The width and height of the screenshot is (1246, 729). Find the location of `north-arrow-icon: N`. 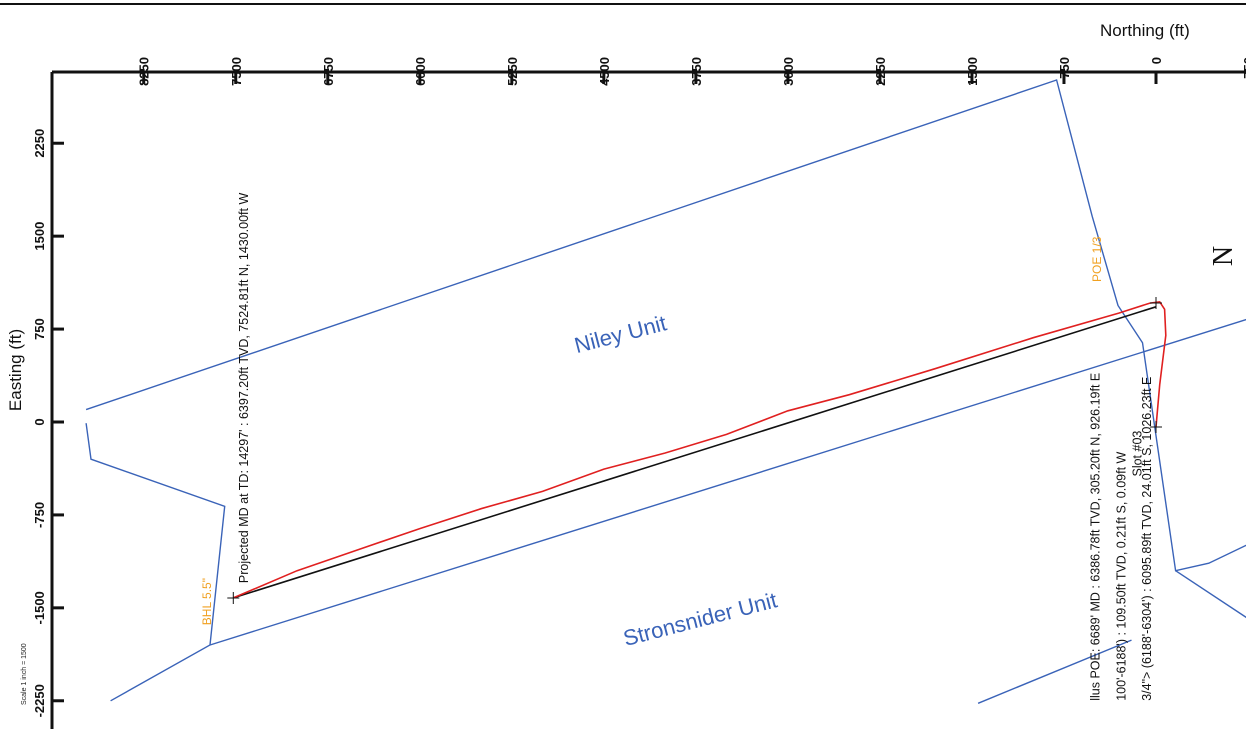

north-arrow-icon: N is located at coordinates (1223, 256).